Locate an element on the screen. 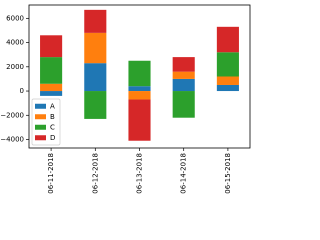  x-tick-label: 06-14-2018 is located at coordinates (184, 173).